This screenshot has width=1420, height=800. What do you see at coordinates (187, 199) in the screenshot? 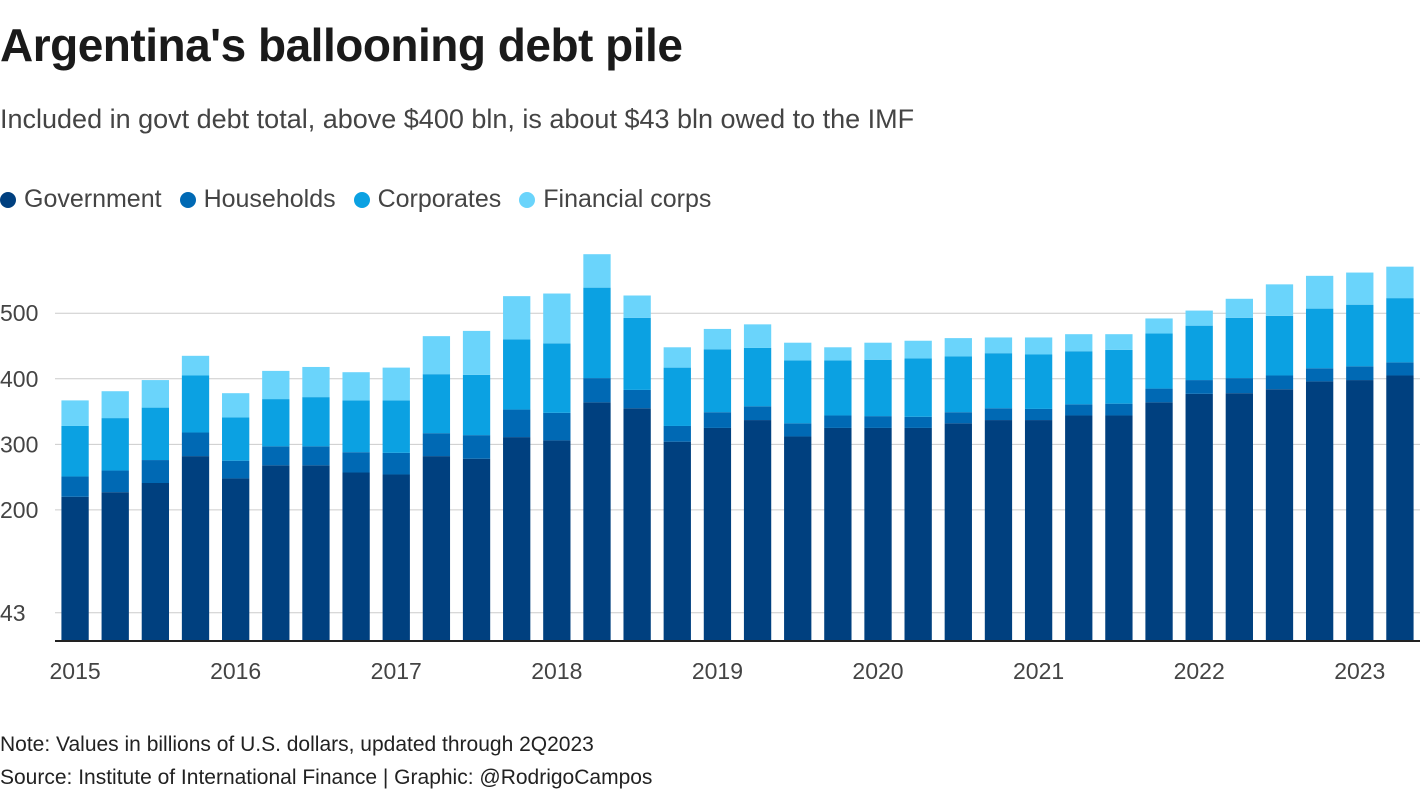
I see `legend-swatch-households` at bounding box center [187, 199].